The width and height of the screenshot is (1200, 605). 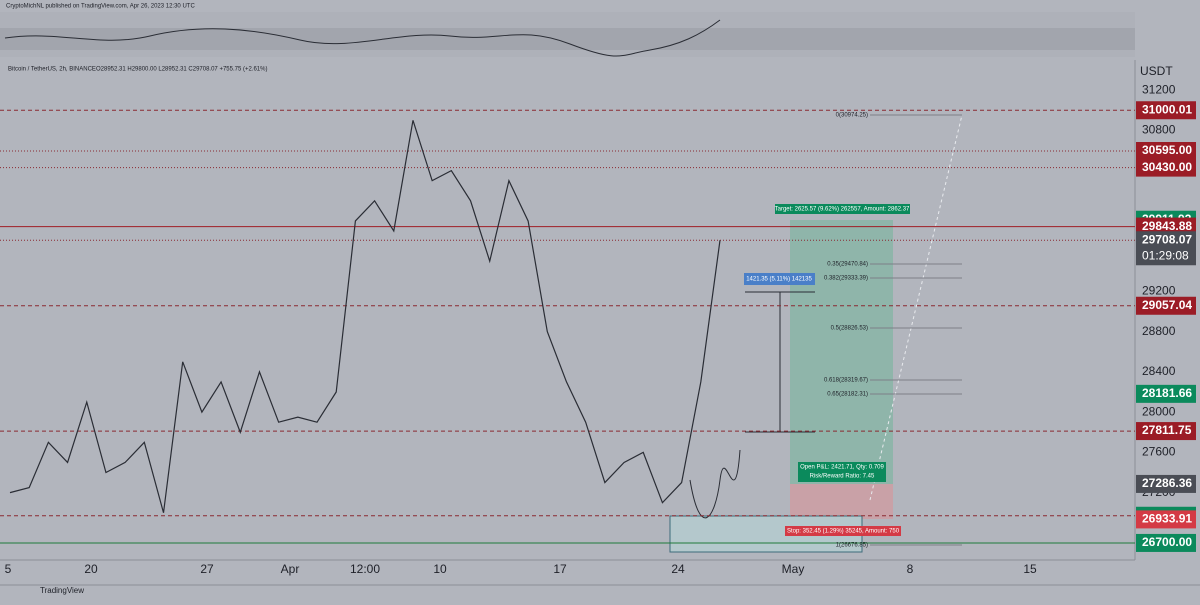 I want to click on time-tick: 5, so click(x=8, y=569).